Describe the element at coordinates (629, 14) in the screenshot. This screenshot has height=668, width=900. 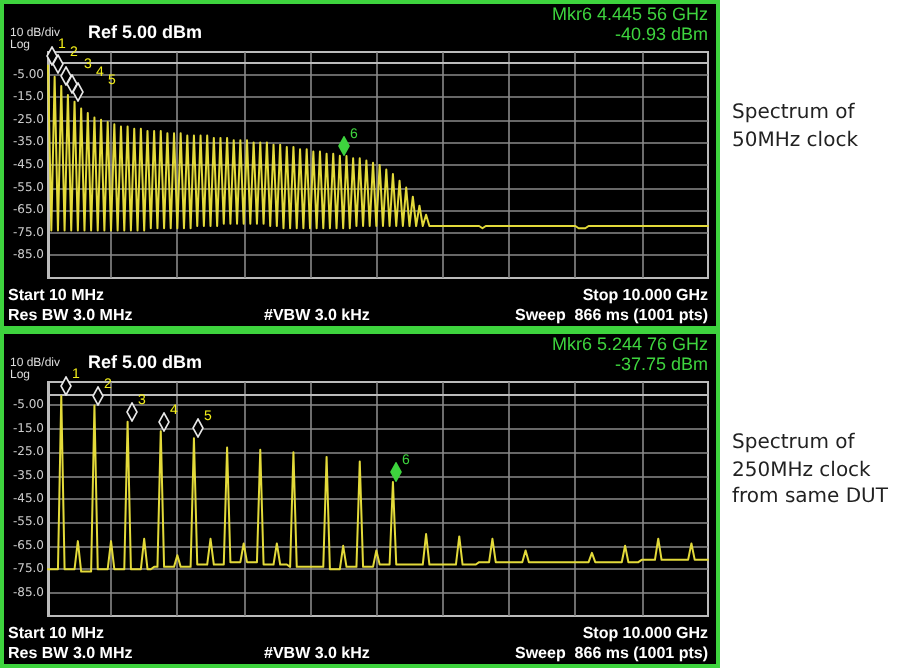
I see `text: Mkr6 4.445 56 GHz` at that location.